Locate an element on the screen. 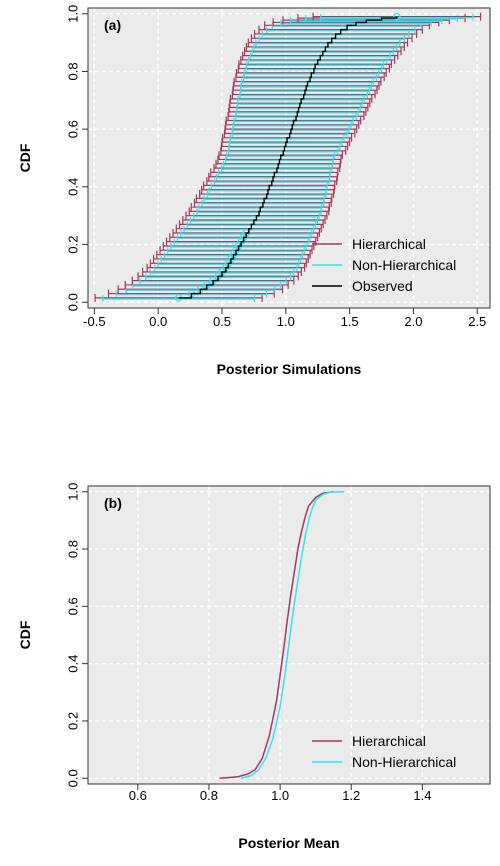 The image size is (500, 866). x-tick-label-5: 2.0 is located at coordinates (413, 321).